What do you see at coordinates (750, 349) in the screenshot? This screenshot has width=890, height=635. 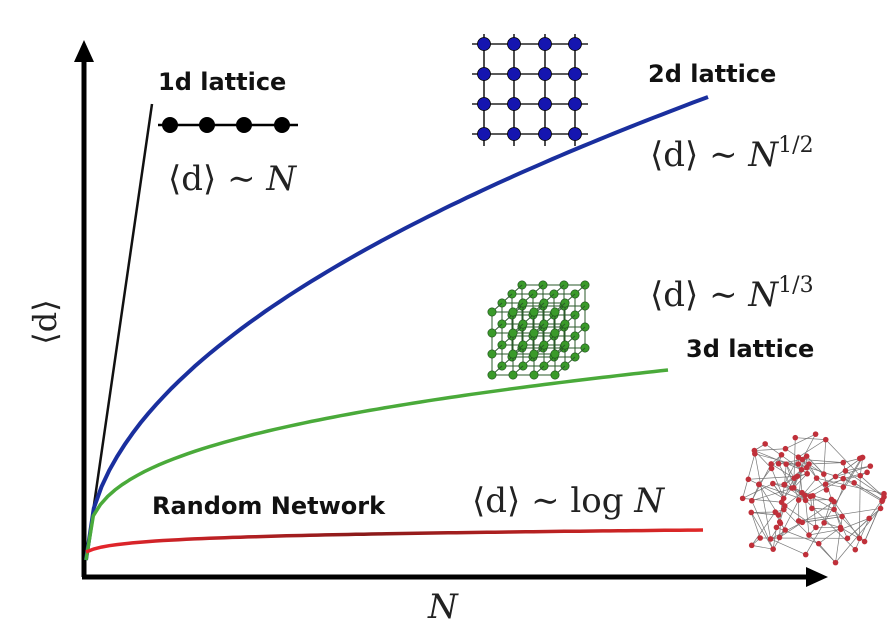 I see `label-3d-lattice: 3d lattice` at bounding box center [750, 349].